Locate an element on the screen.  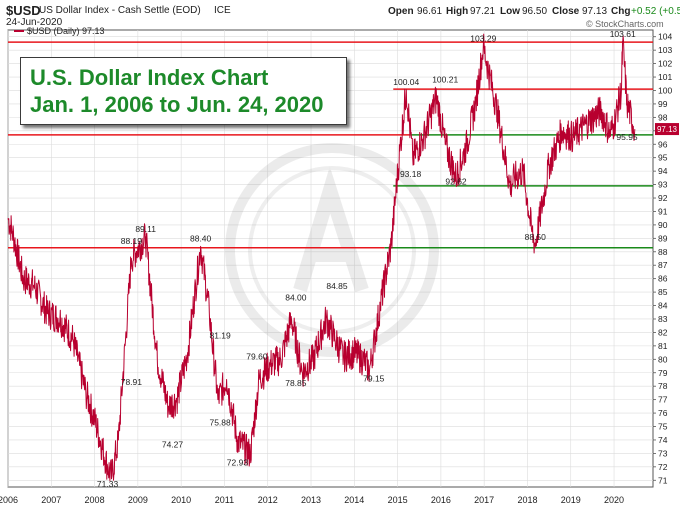
header-date: 24-Jun-2020 is located at coordinates (34, 22).